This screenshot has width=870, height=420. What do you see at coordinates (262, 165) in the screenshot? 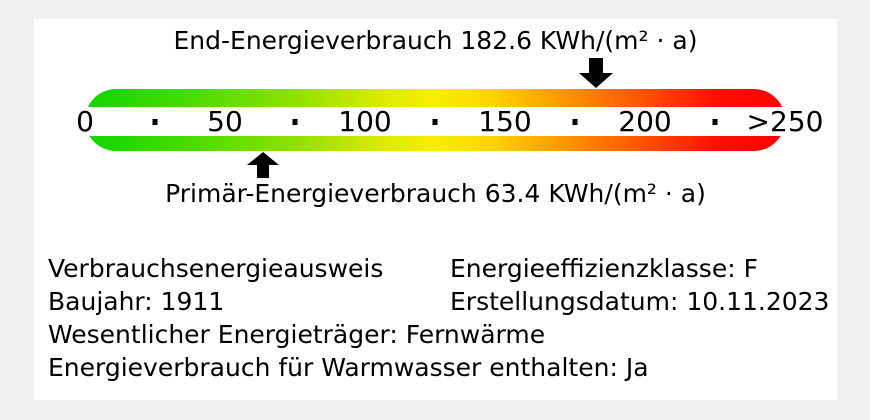
I see `primary-energy-marker-up-arrow-icon` at bounding box center [262, 165].